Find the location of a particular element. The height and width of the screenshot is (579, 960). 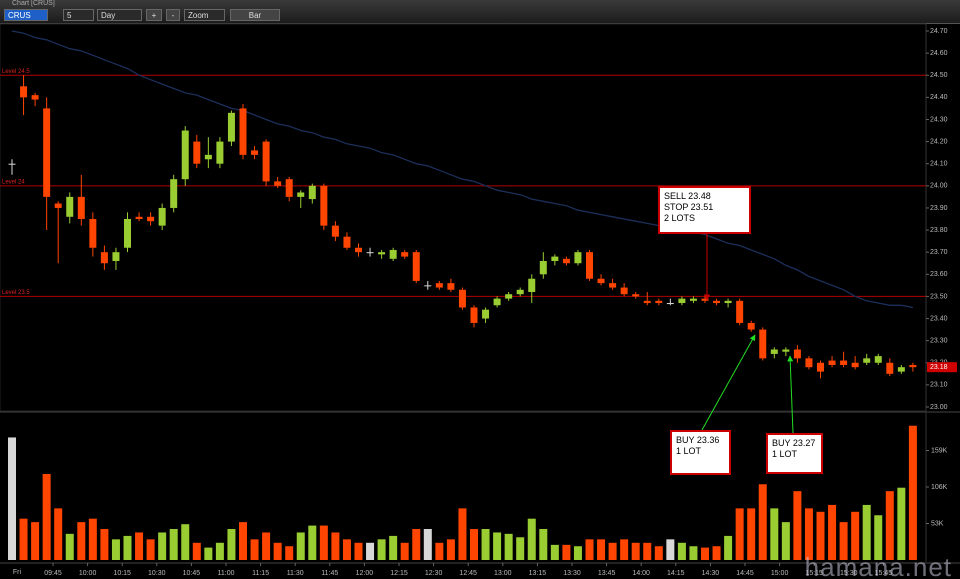

annotation-line: BUY 23.36 is located at coordinates (698, 440).